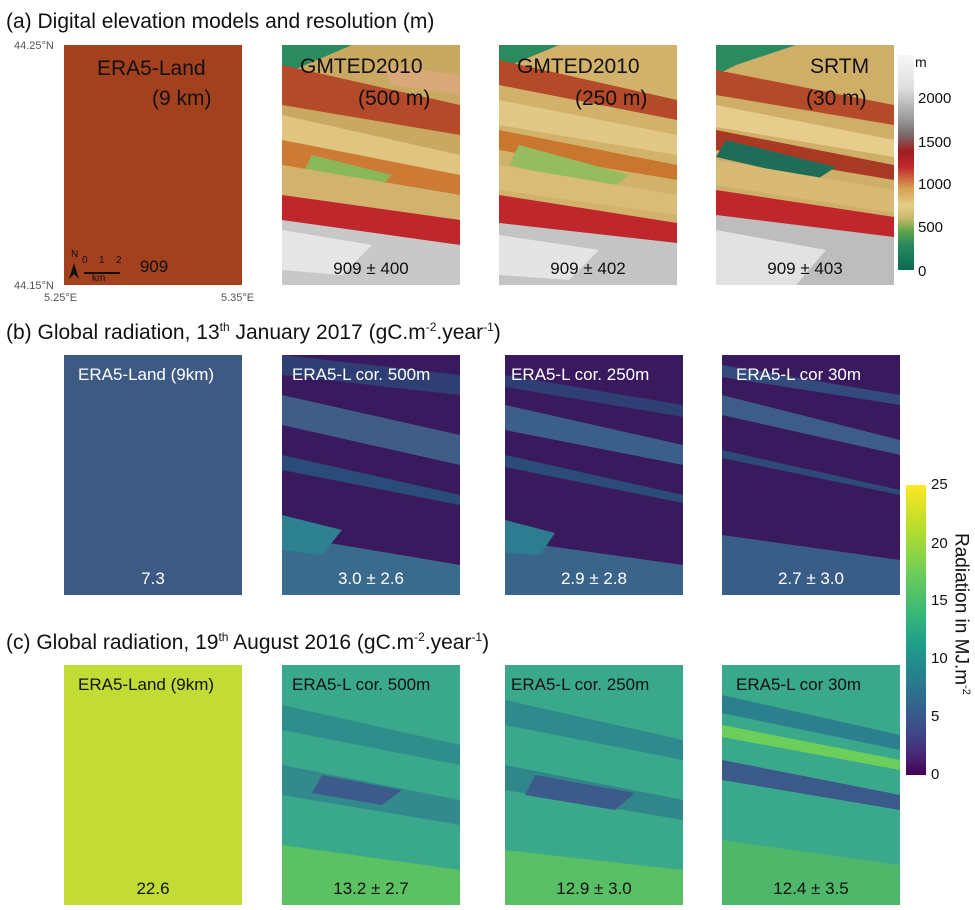  I want to click on panel-label-line1: SRTM, so click(840, 66).